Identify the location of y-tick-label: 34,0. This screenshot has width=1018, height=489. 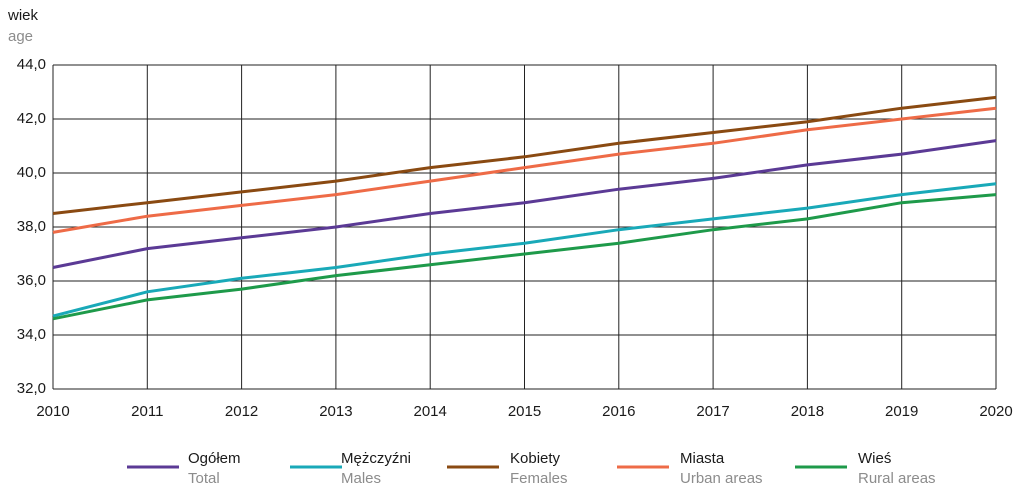
(31, 334).